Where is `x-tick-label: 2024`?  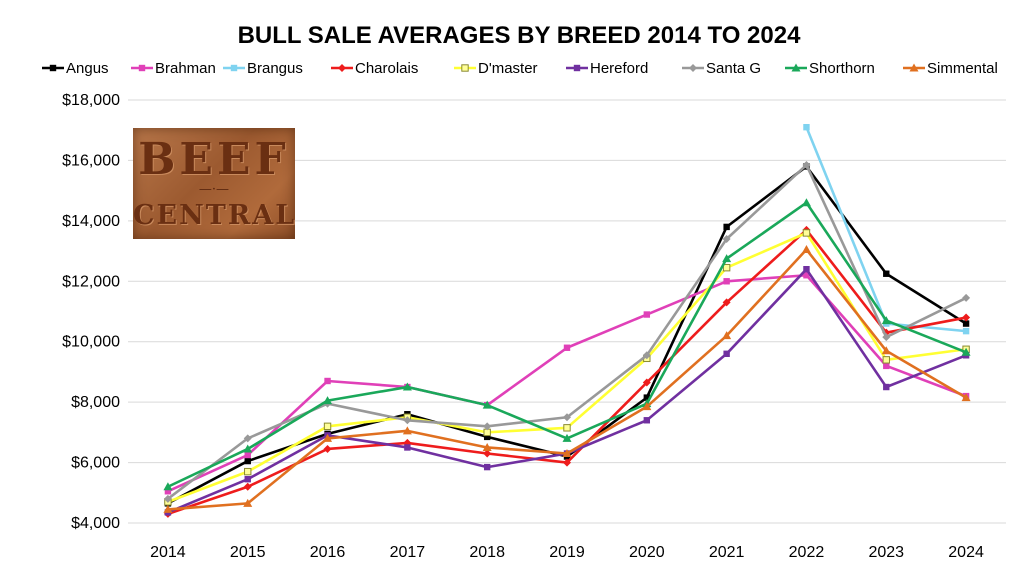
x-tick-label: 2024 is located at coordinates (966, 552).